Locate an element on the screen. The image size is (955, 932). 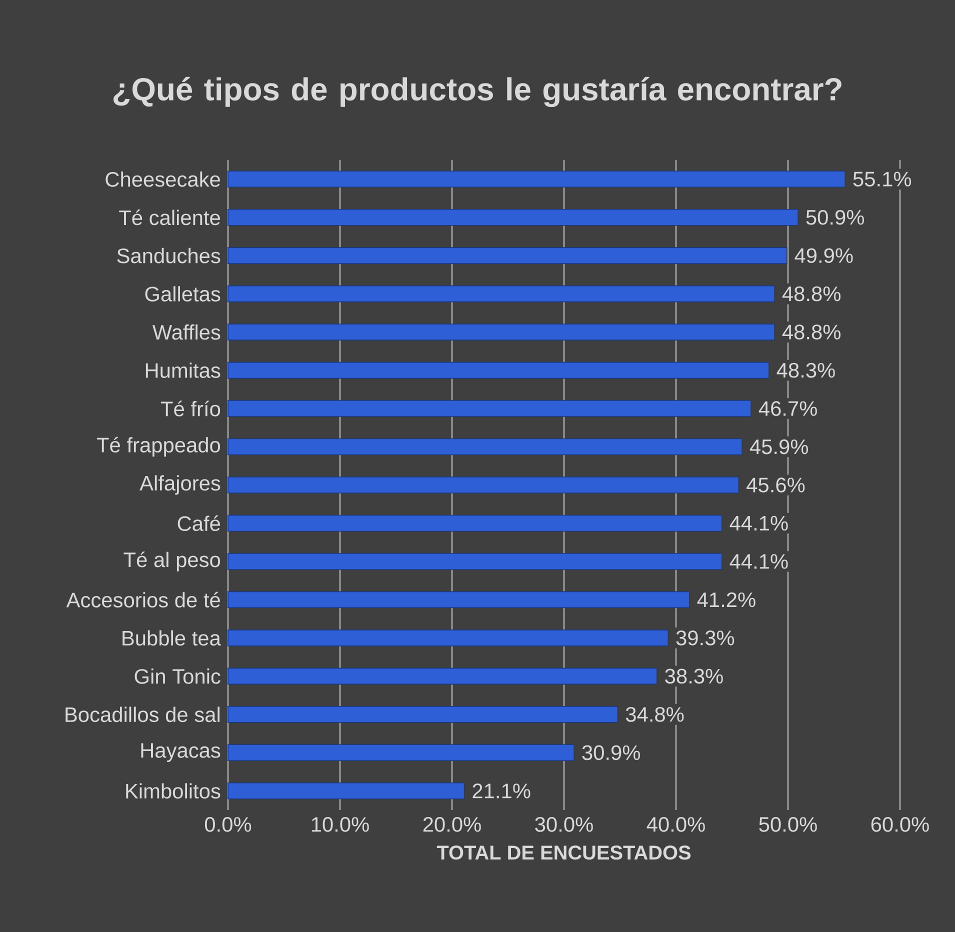
y-tick-label: Café is located at coordinates (199, 523).